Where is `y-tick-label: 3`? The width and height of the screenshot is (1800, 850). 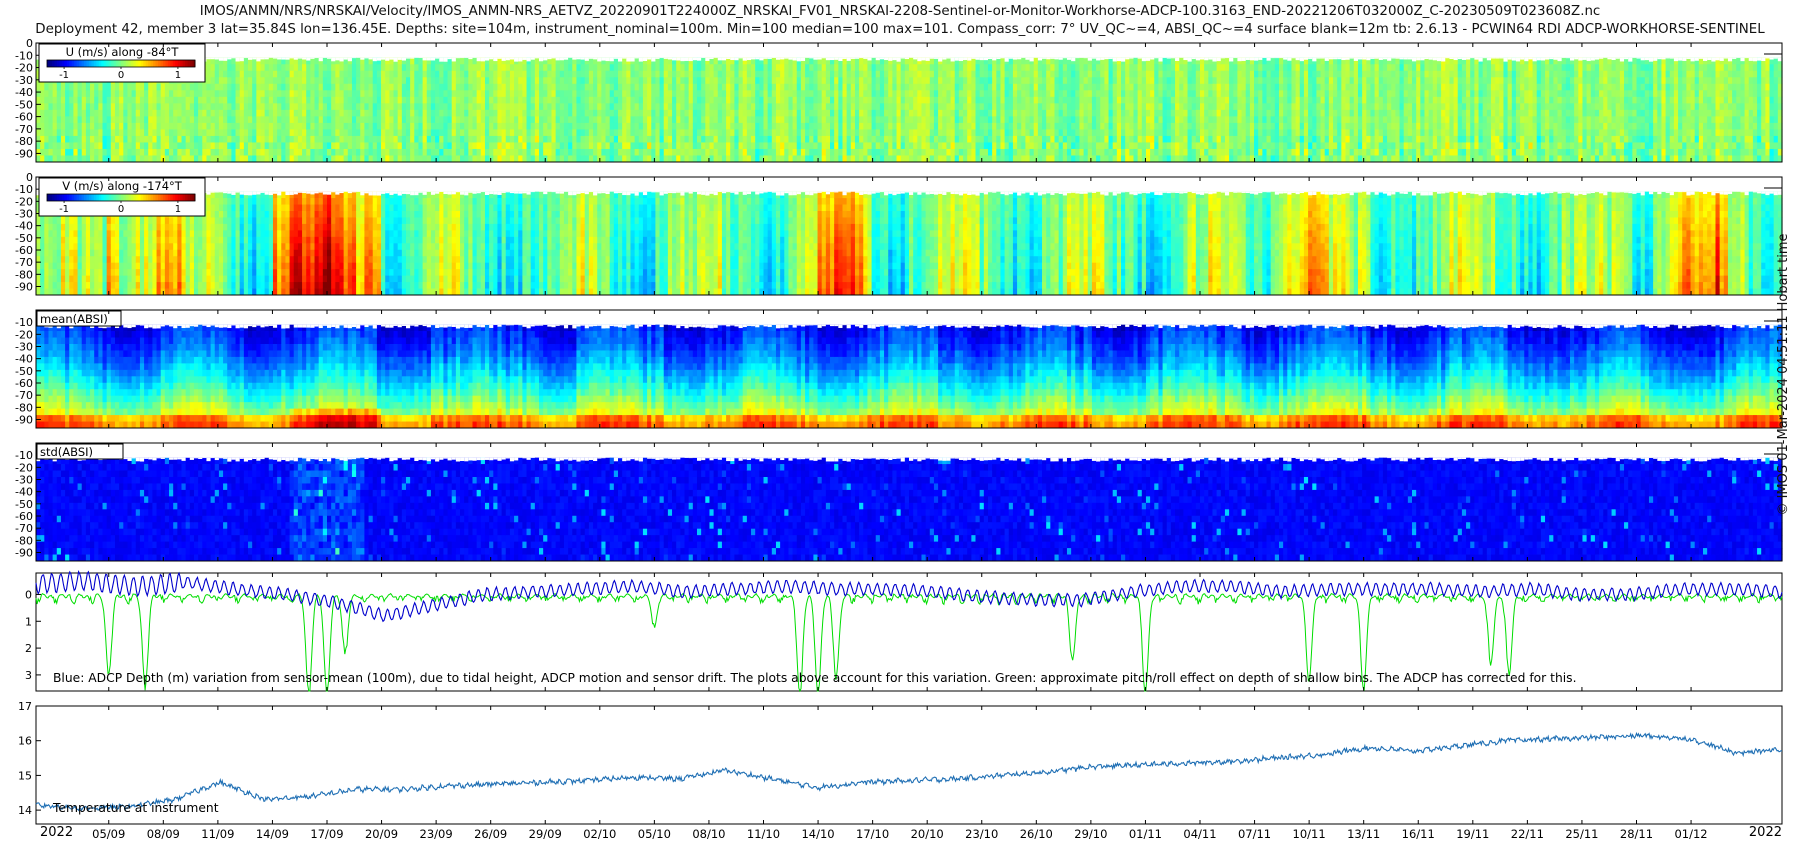 y-tick-label: 3 is located at coordinates (28, 675).